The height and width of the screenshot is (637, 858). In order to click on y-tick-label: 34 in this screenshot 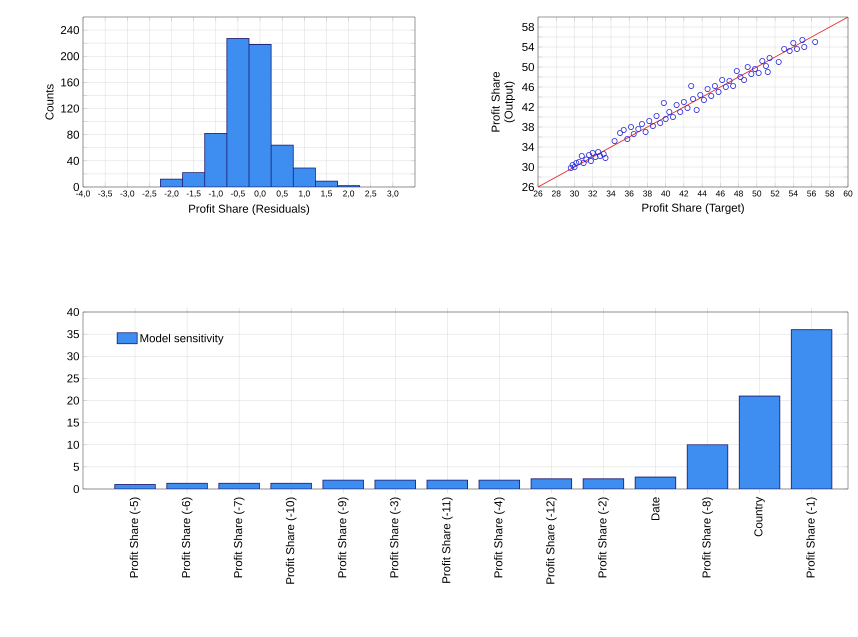, I will do `click(528, 147)`.